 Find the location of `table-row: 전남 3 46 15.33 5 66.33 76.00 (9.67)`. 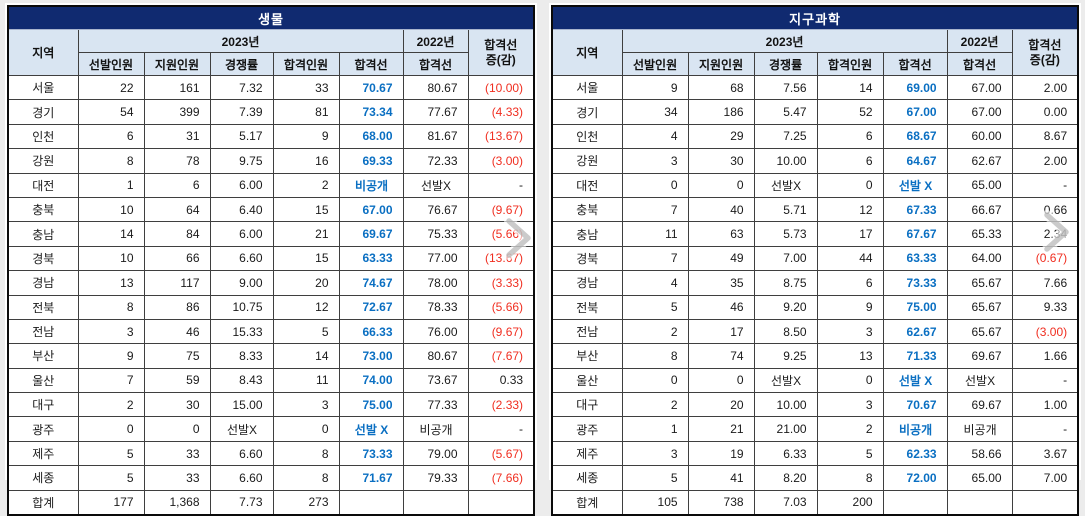

table-row: 전남 3 46 15.33 5 66.33 76.00 (9.67) is located at coordinates (271, 331).